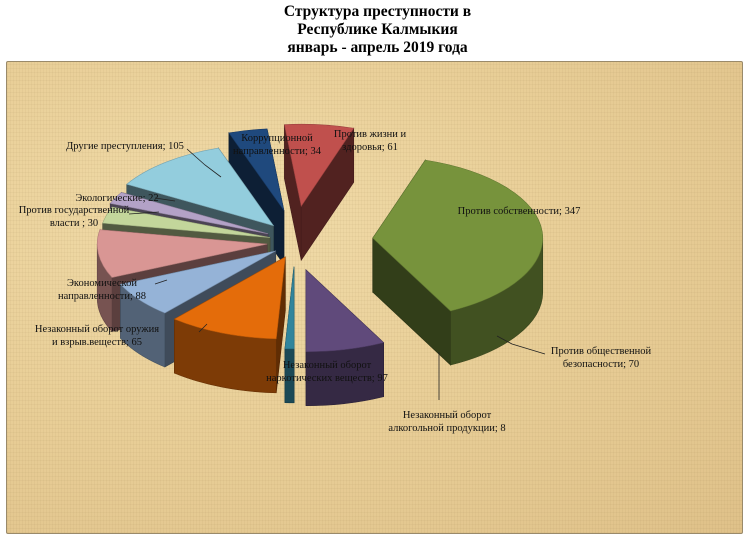  I want to click on slice-0-data-label: Против собственности; 347, so click(519, 211).